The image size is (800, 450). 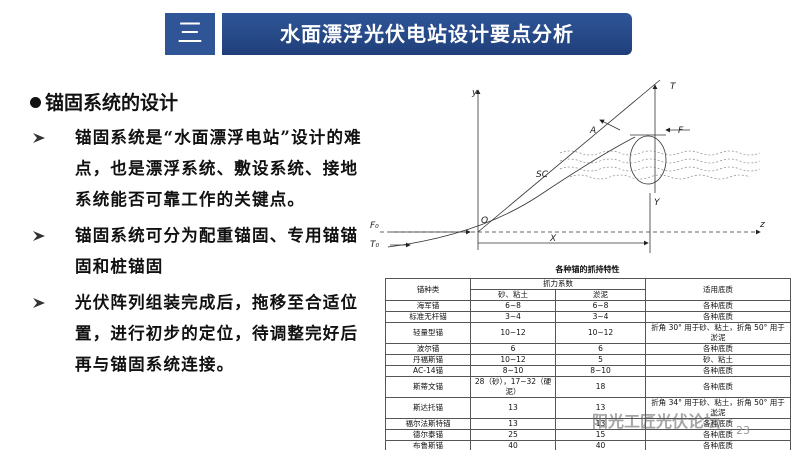 I want to click on table-row: 标准无杆锚 3~4 3~4 各种底质, so click(x=588, y=317).